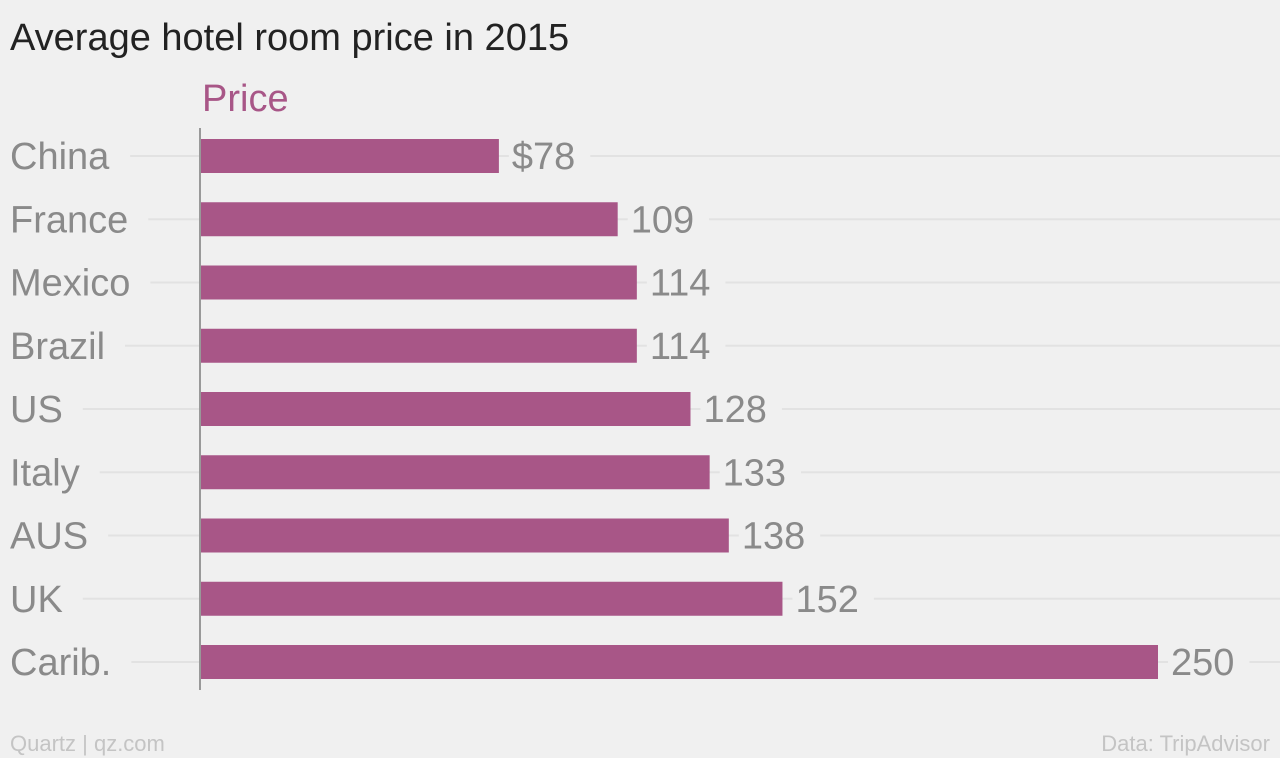 The height and width of the screenshot is (758, 1280). I want to click on value-label: 138, so click(773, 537).